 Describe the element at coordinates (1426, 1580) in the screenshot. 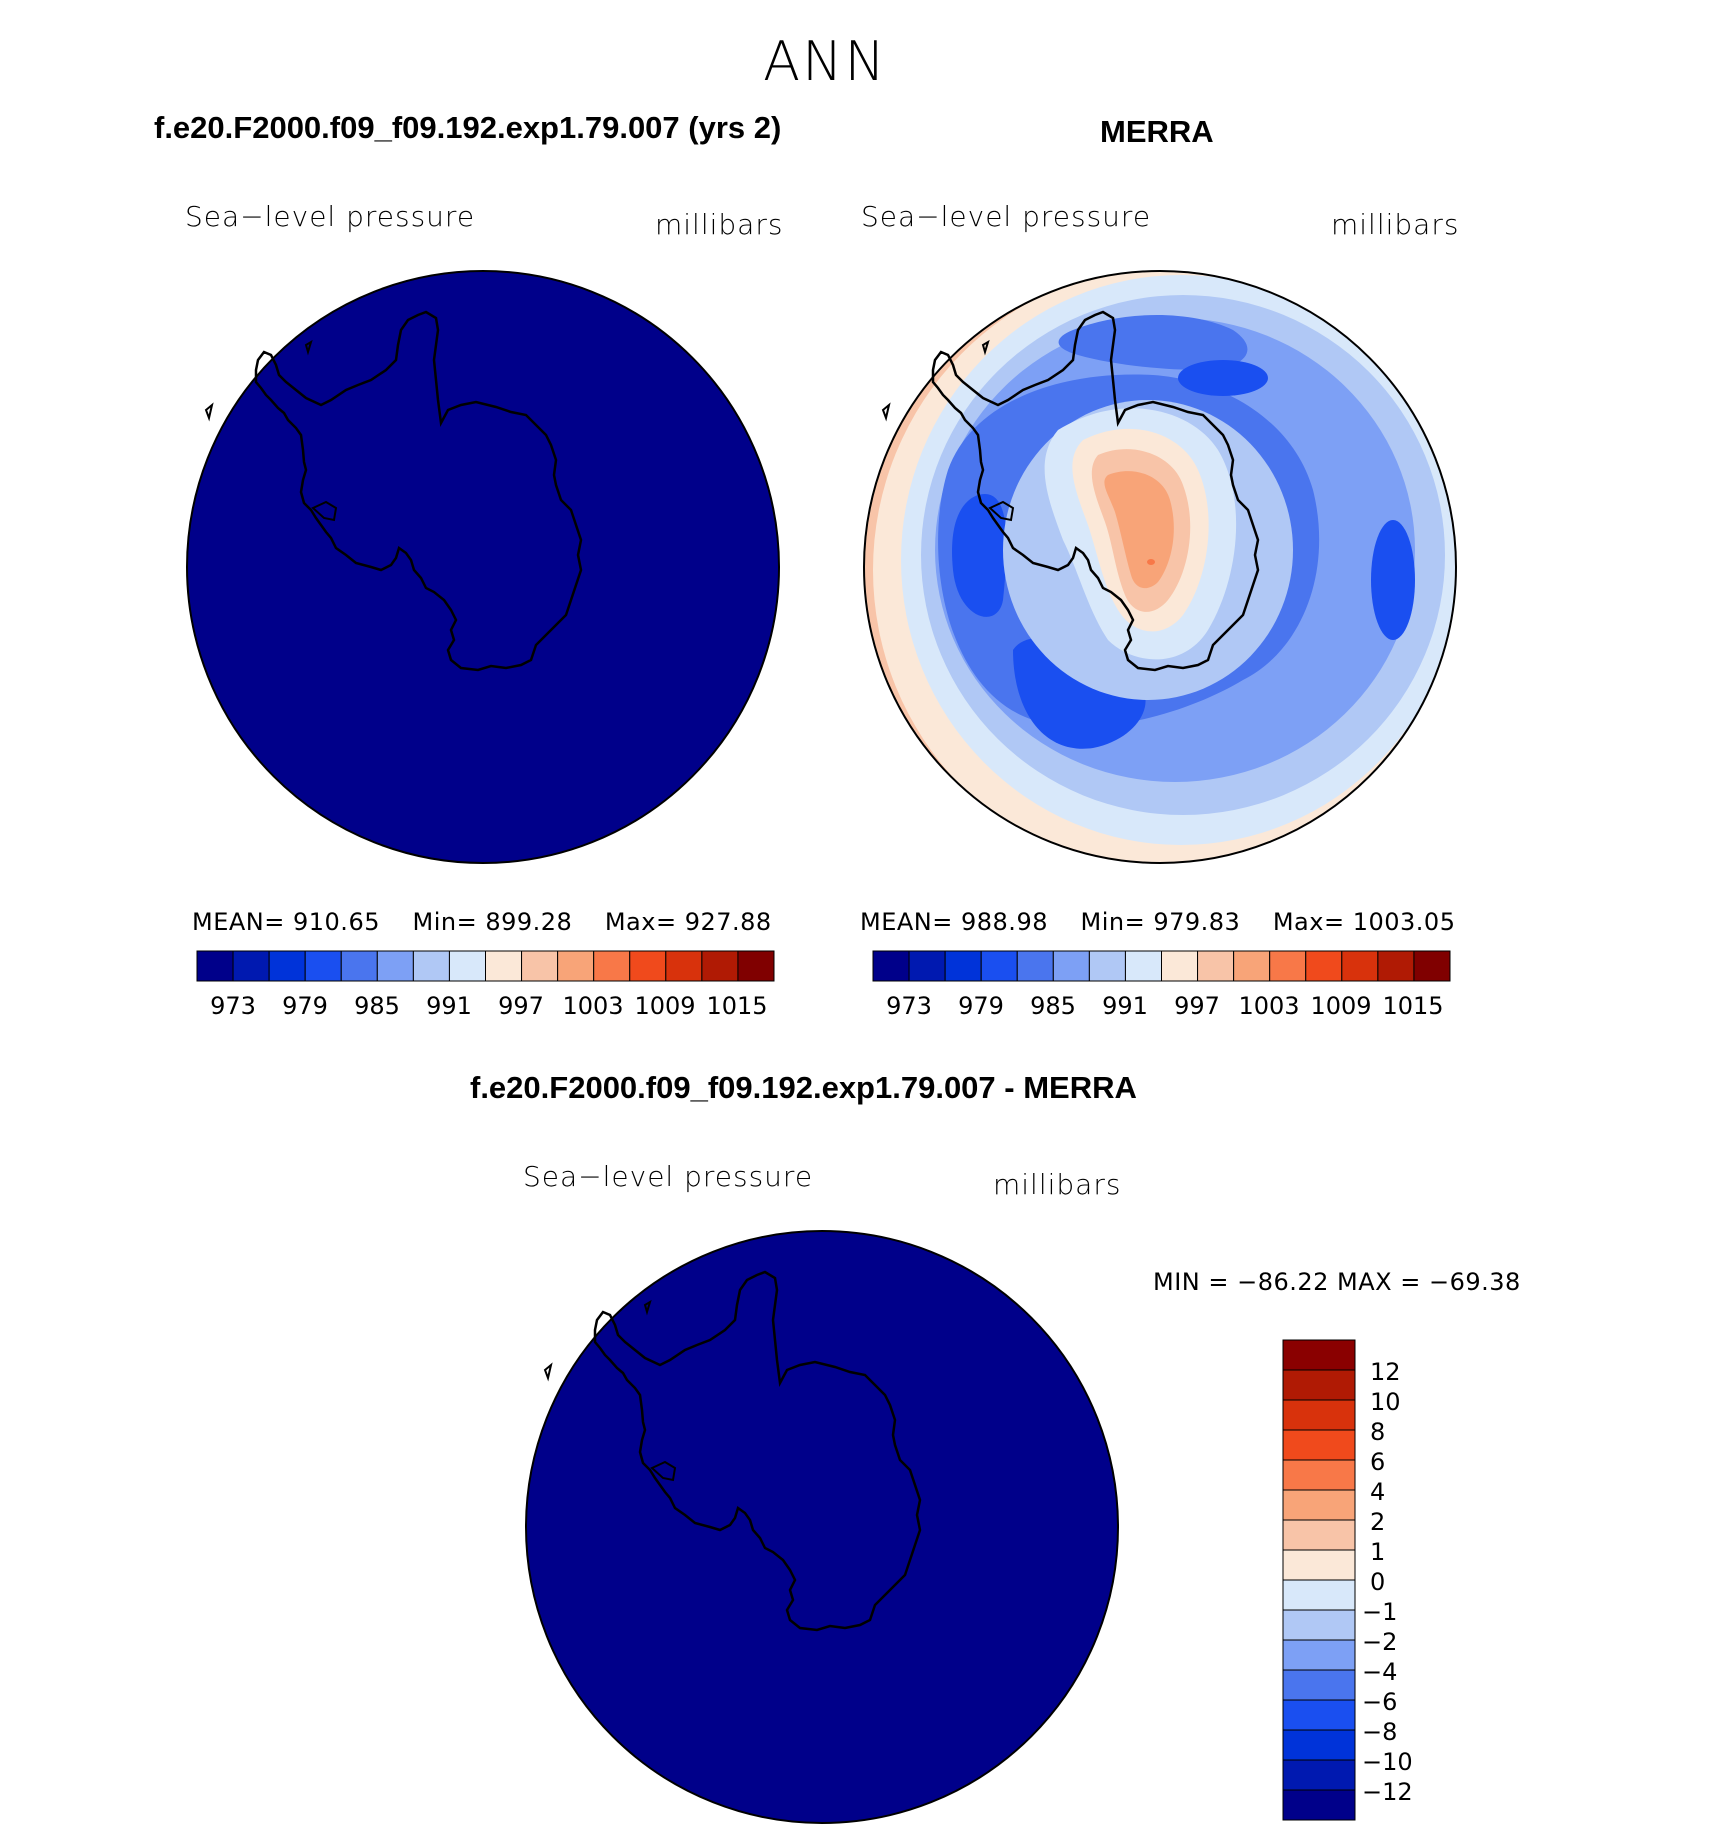

I see `diff-colorbar-ticks: 12 10 8 6 4 2 1 0 −1 −2 −4 −6 −8 −10 −12` at that location.